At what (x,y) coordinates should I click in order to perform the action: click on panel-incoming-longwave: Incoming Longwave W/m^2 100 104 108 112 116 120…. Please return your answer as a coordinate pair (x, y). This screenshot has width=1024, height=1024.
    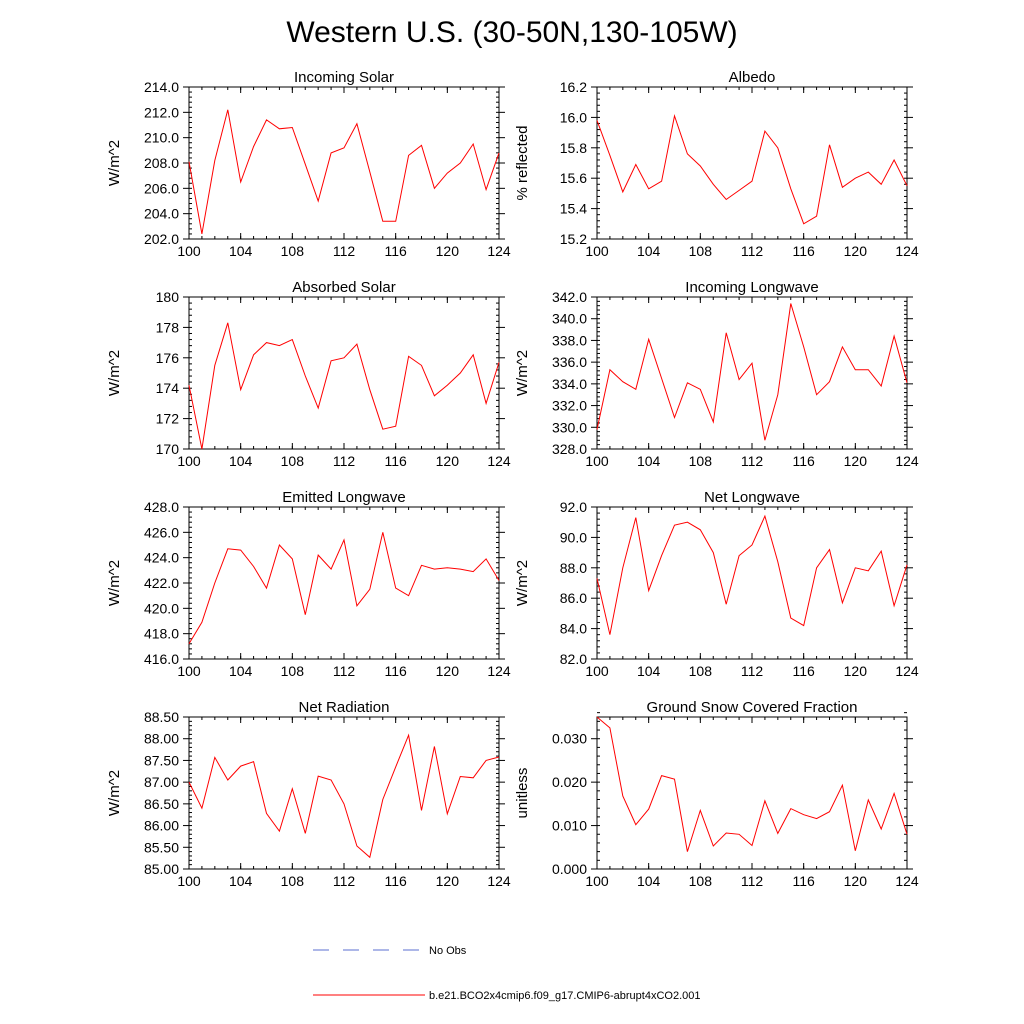
    Looking at the image, I should click on (716, 374).